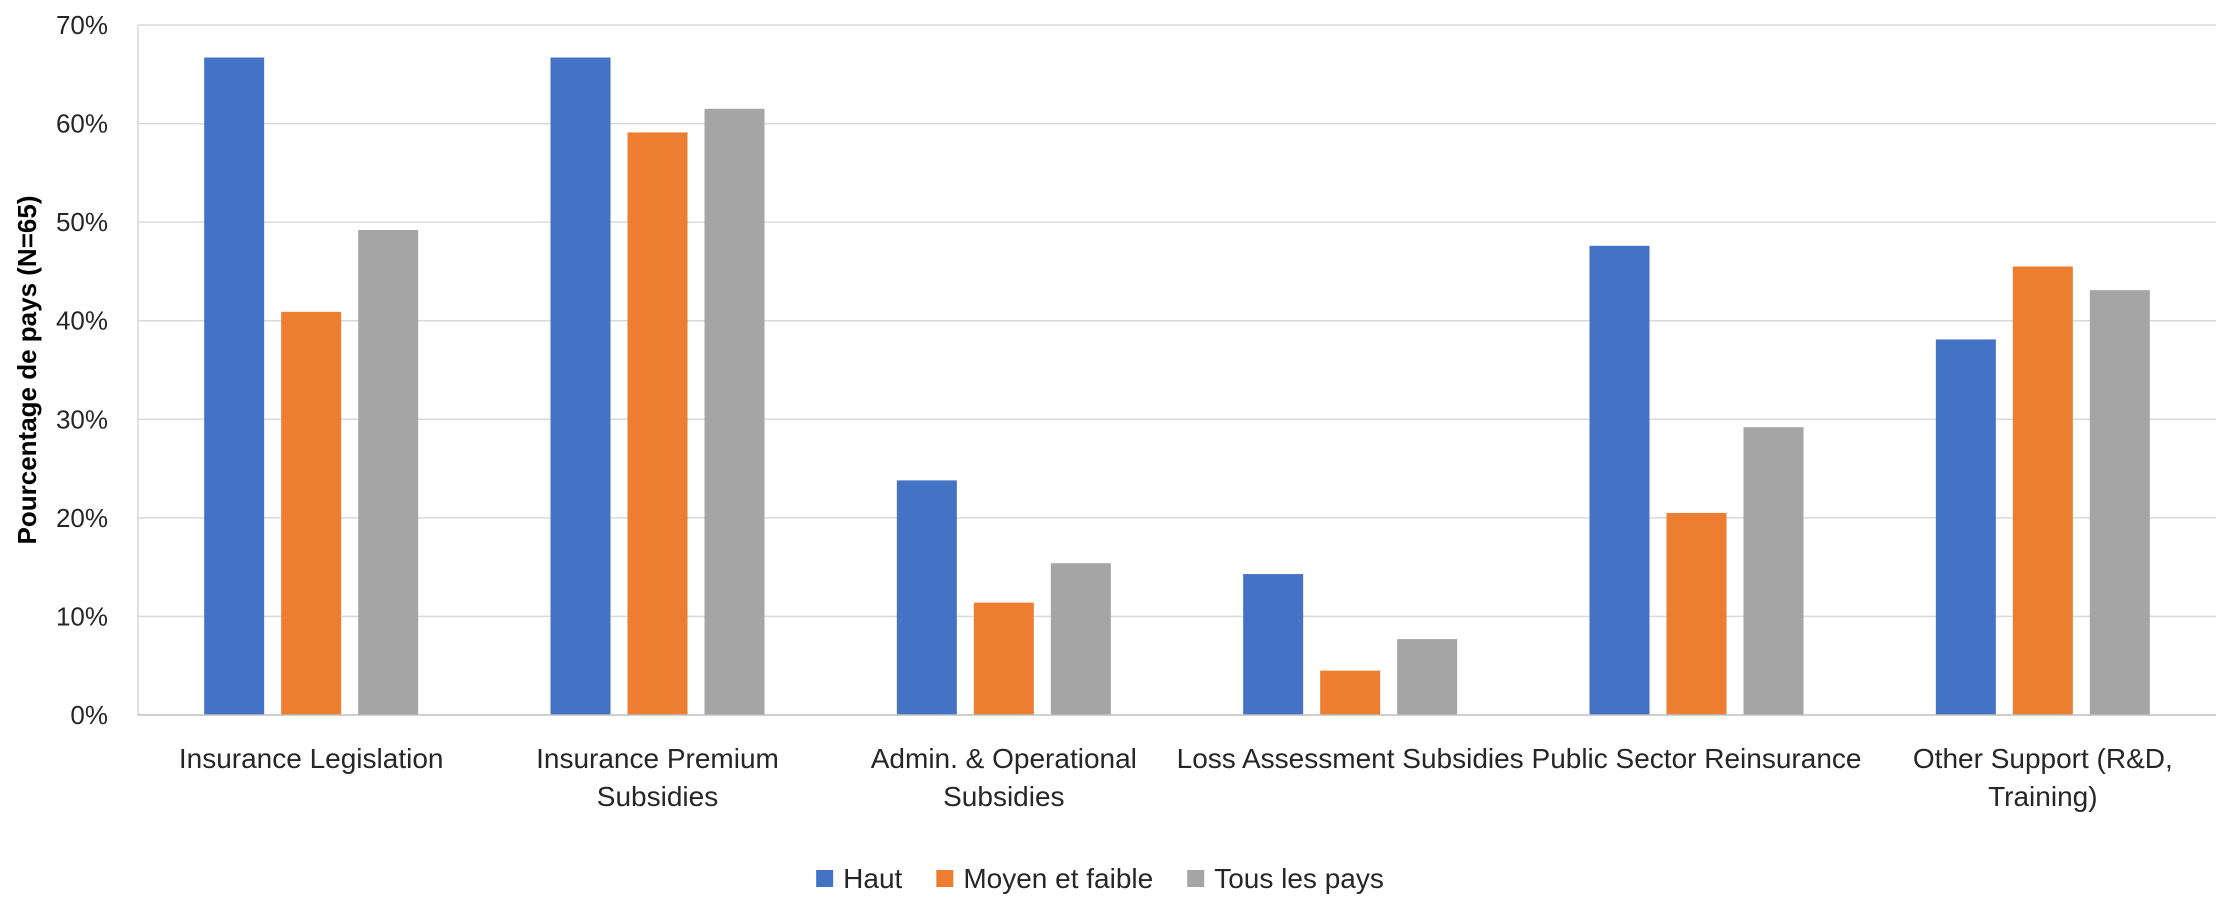  I want to click on legend: Haut Moyen et faible Tous les pays, so click(1100, 878).